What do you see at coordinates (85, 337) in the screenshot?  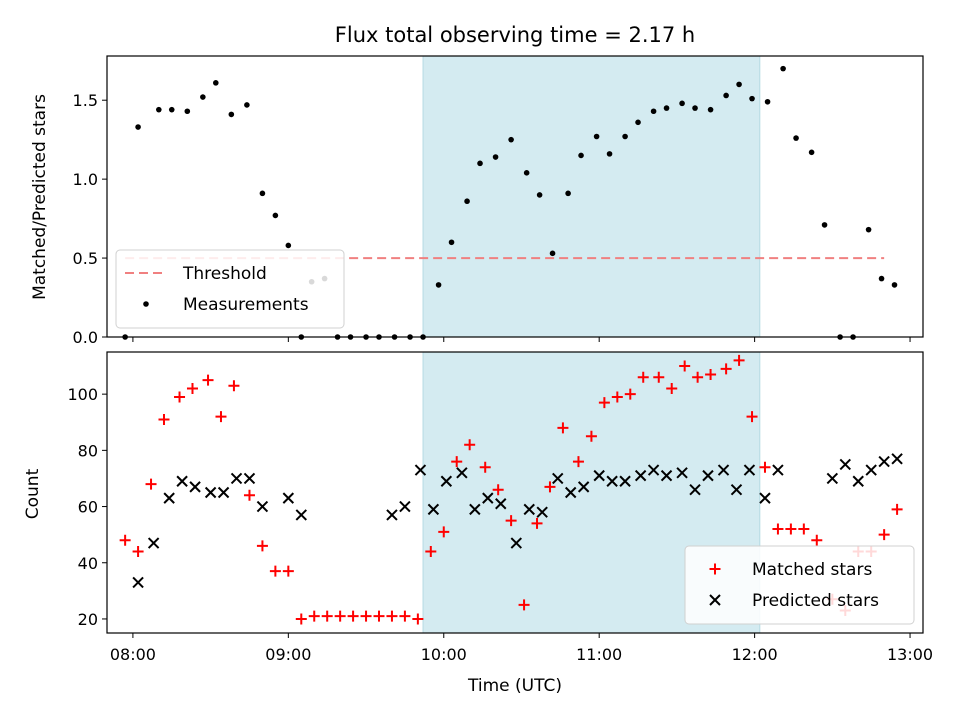 I see `y-tick-label: 0.0` at bounding box center [85, 337].